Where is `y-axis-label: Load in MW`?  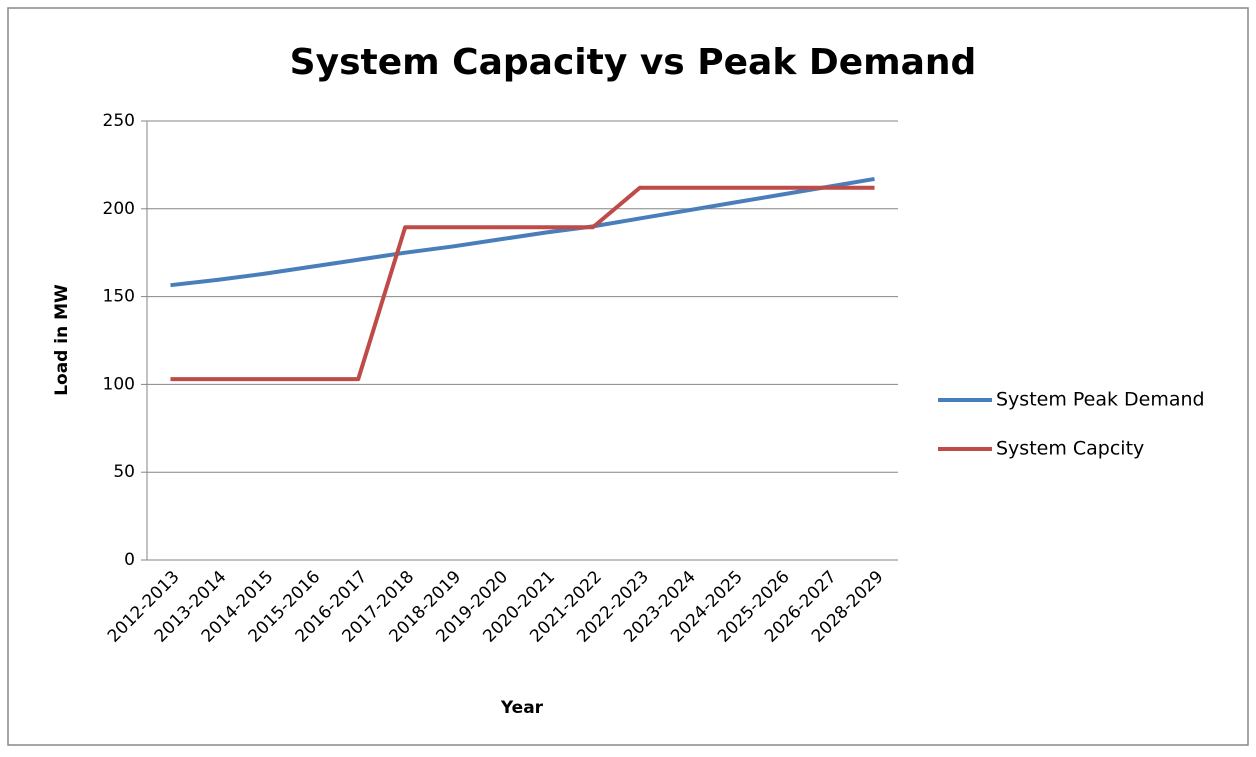 y-axis-label: Load in MW is located at coordinates (62, 340).